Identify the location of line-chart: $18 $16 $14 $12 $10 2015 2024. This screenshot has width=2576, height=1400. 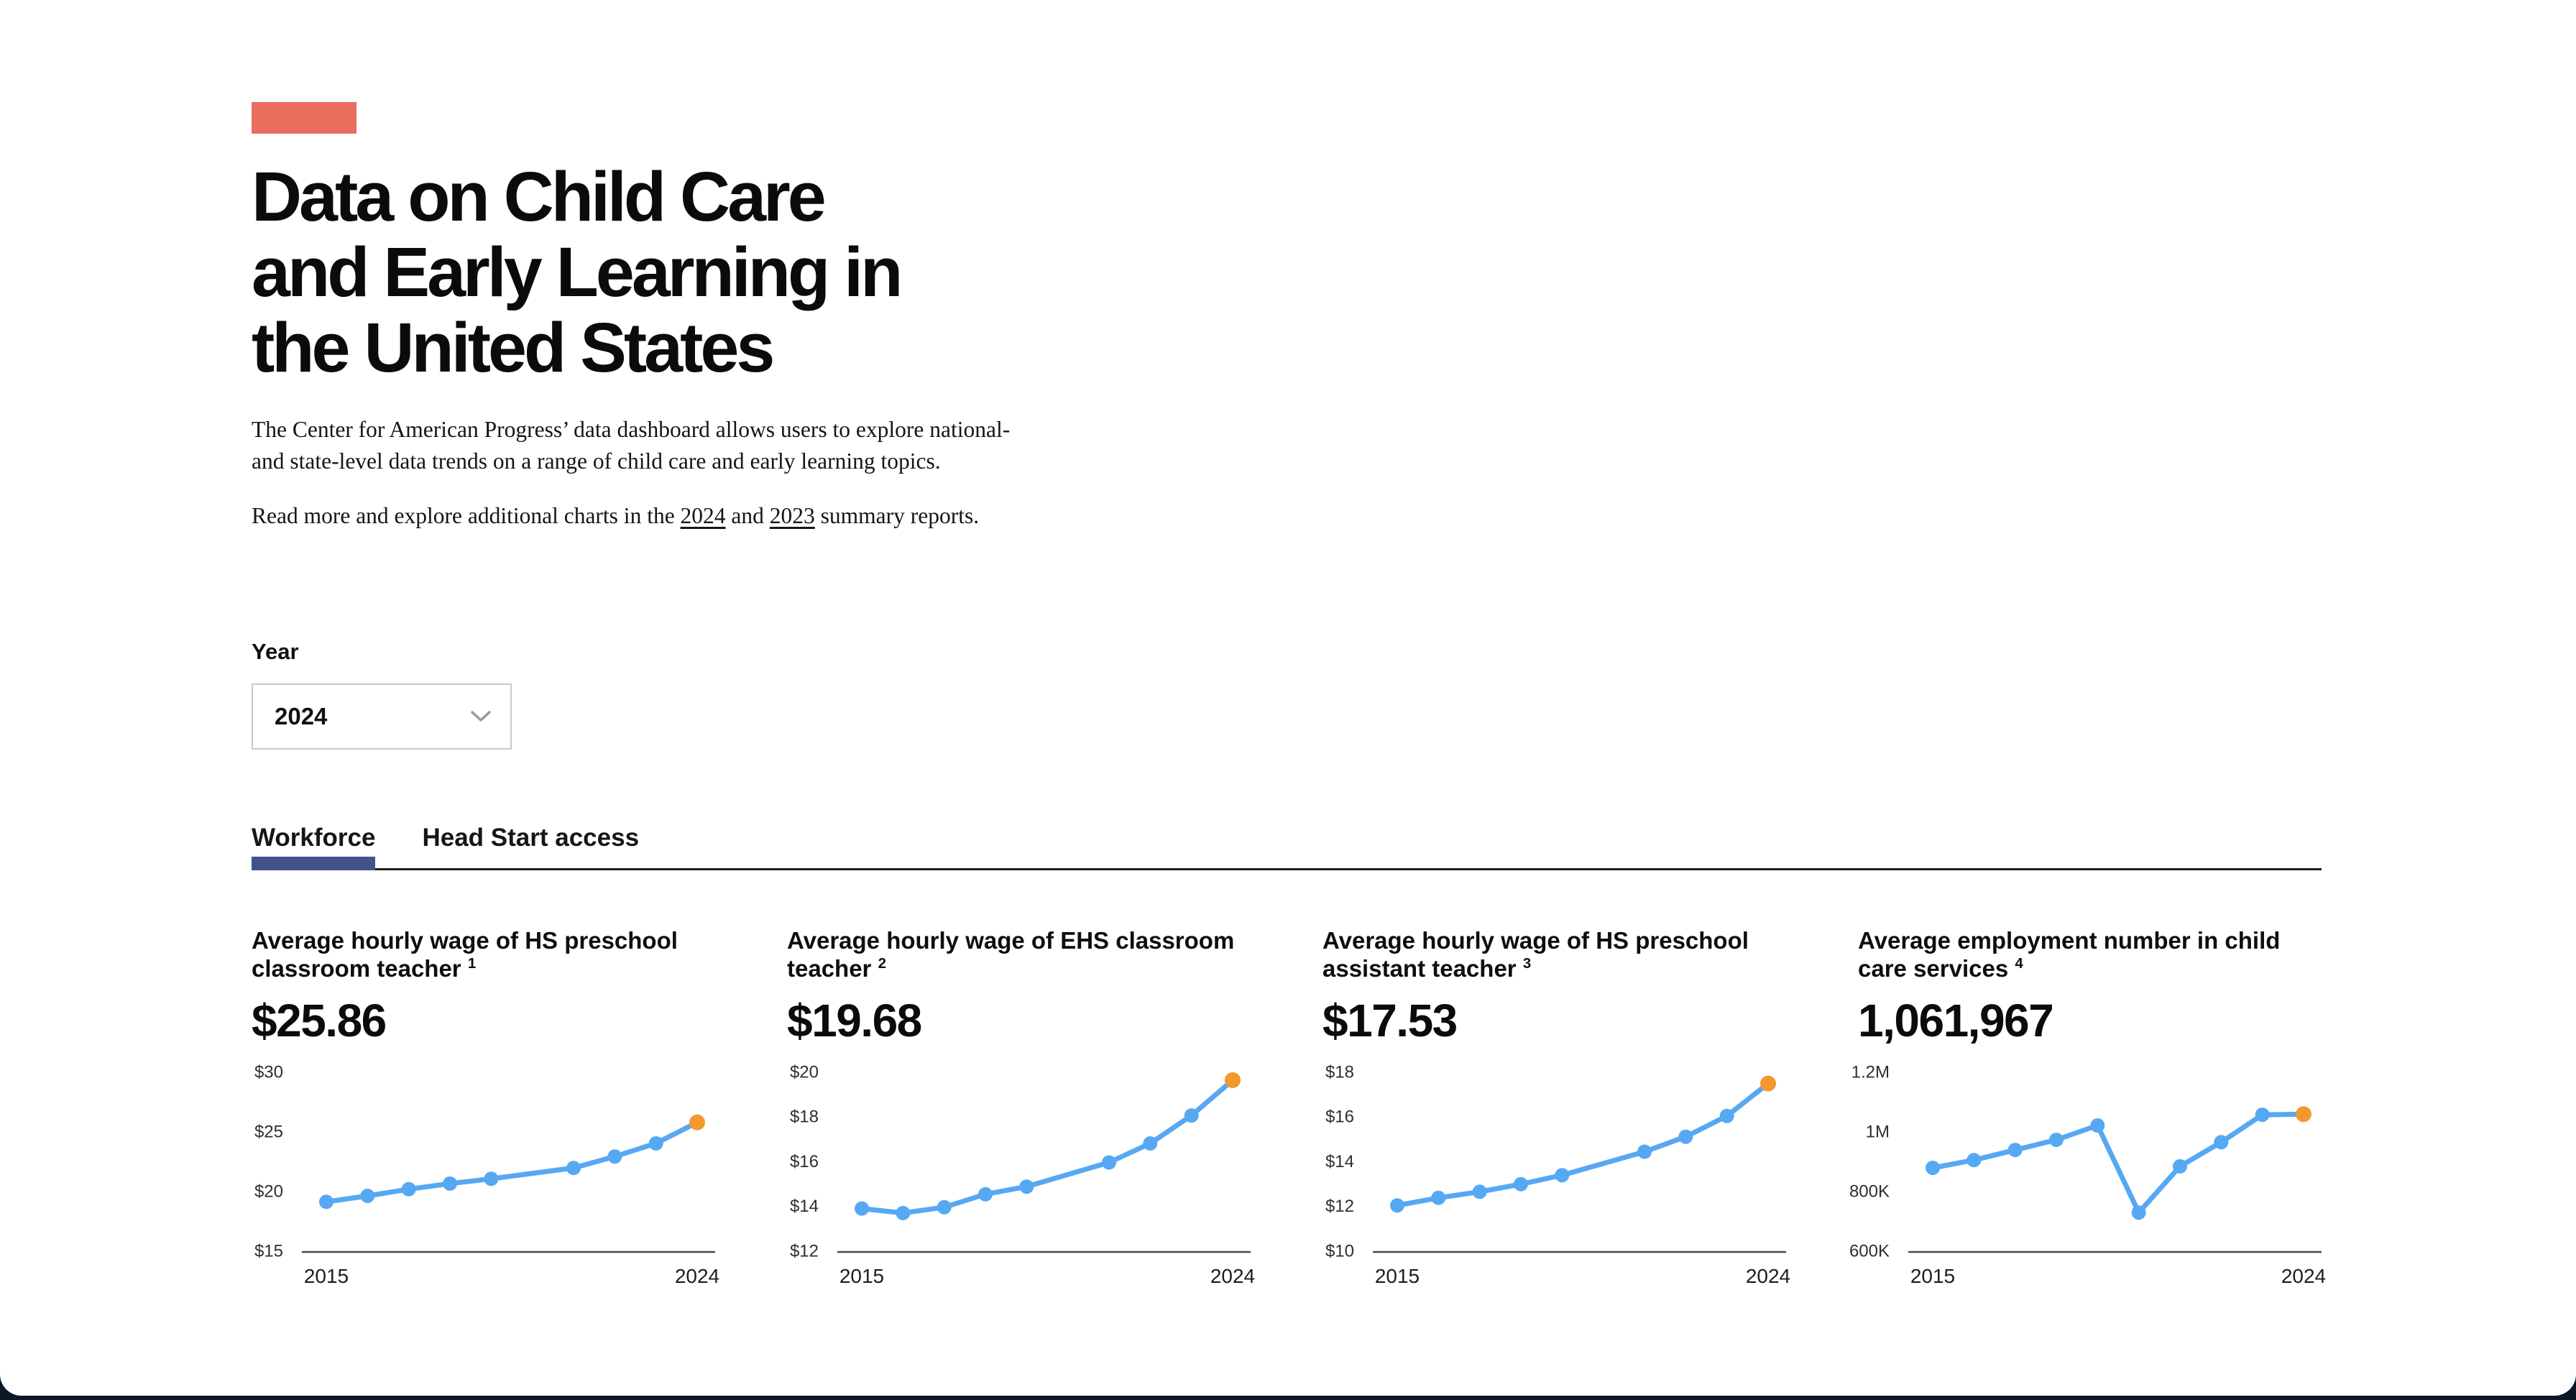
(1557, 1174).